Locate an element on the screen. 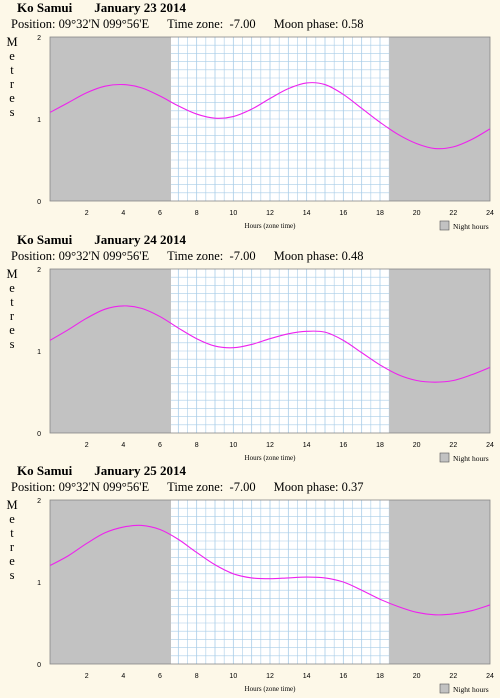 This screenshot has width=500, height=698. panel-date: January 23 2014 is located at coordinates (140, 7).